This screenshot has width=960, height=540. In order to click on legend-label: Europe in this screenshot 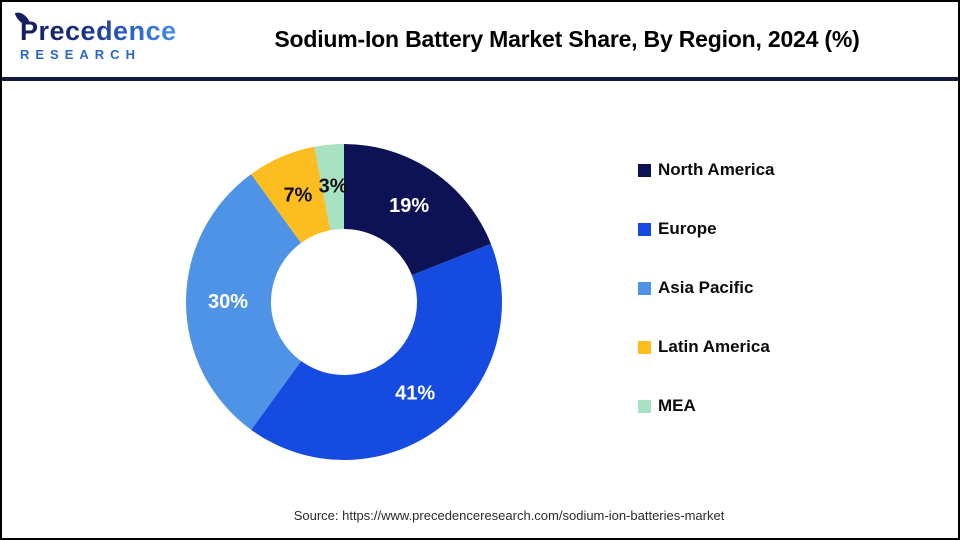, I will do `click(687, 228)`.